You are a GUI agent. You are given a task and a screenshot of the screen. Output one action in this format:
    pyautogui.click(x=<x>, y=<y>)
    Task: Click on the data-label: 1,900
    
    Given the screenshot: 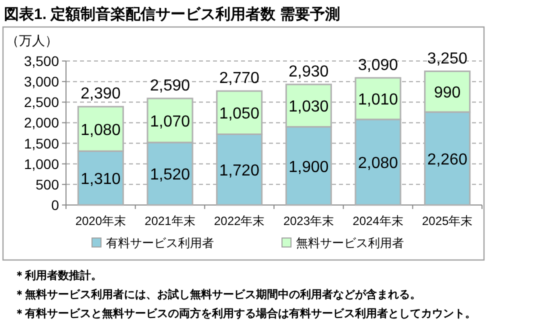 What is the action you would take?
    pyautogui.click(x=308, y=167)
    